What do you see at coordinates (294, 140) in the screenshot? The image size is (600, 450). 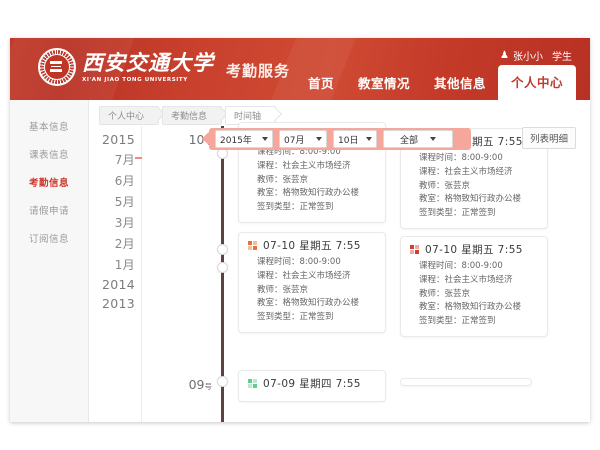 I see `month-select-value: 07月` at bounding box center [294, 140].